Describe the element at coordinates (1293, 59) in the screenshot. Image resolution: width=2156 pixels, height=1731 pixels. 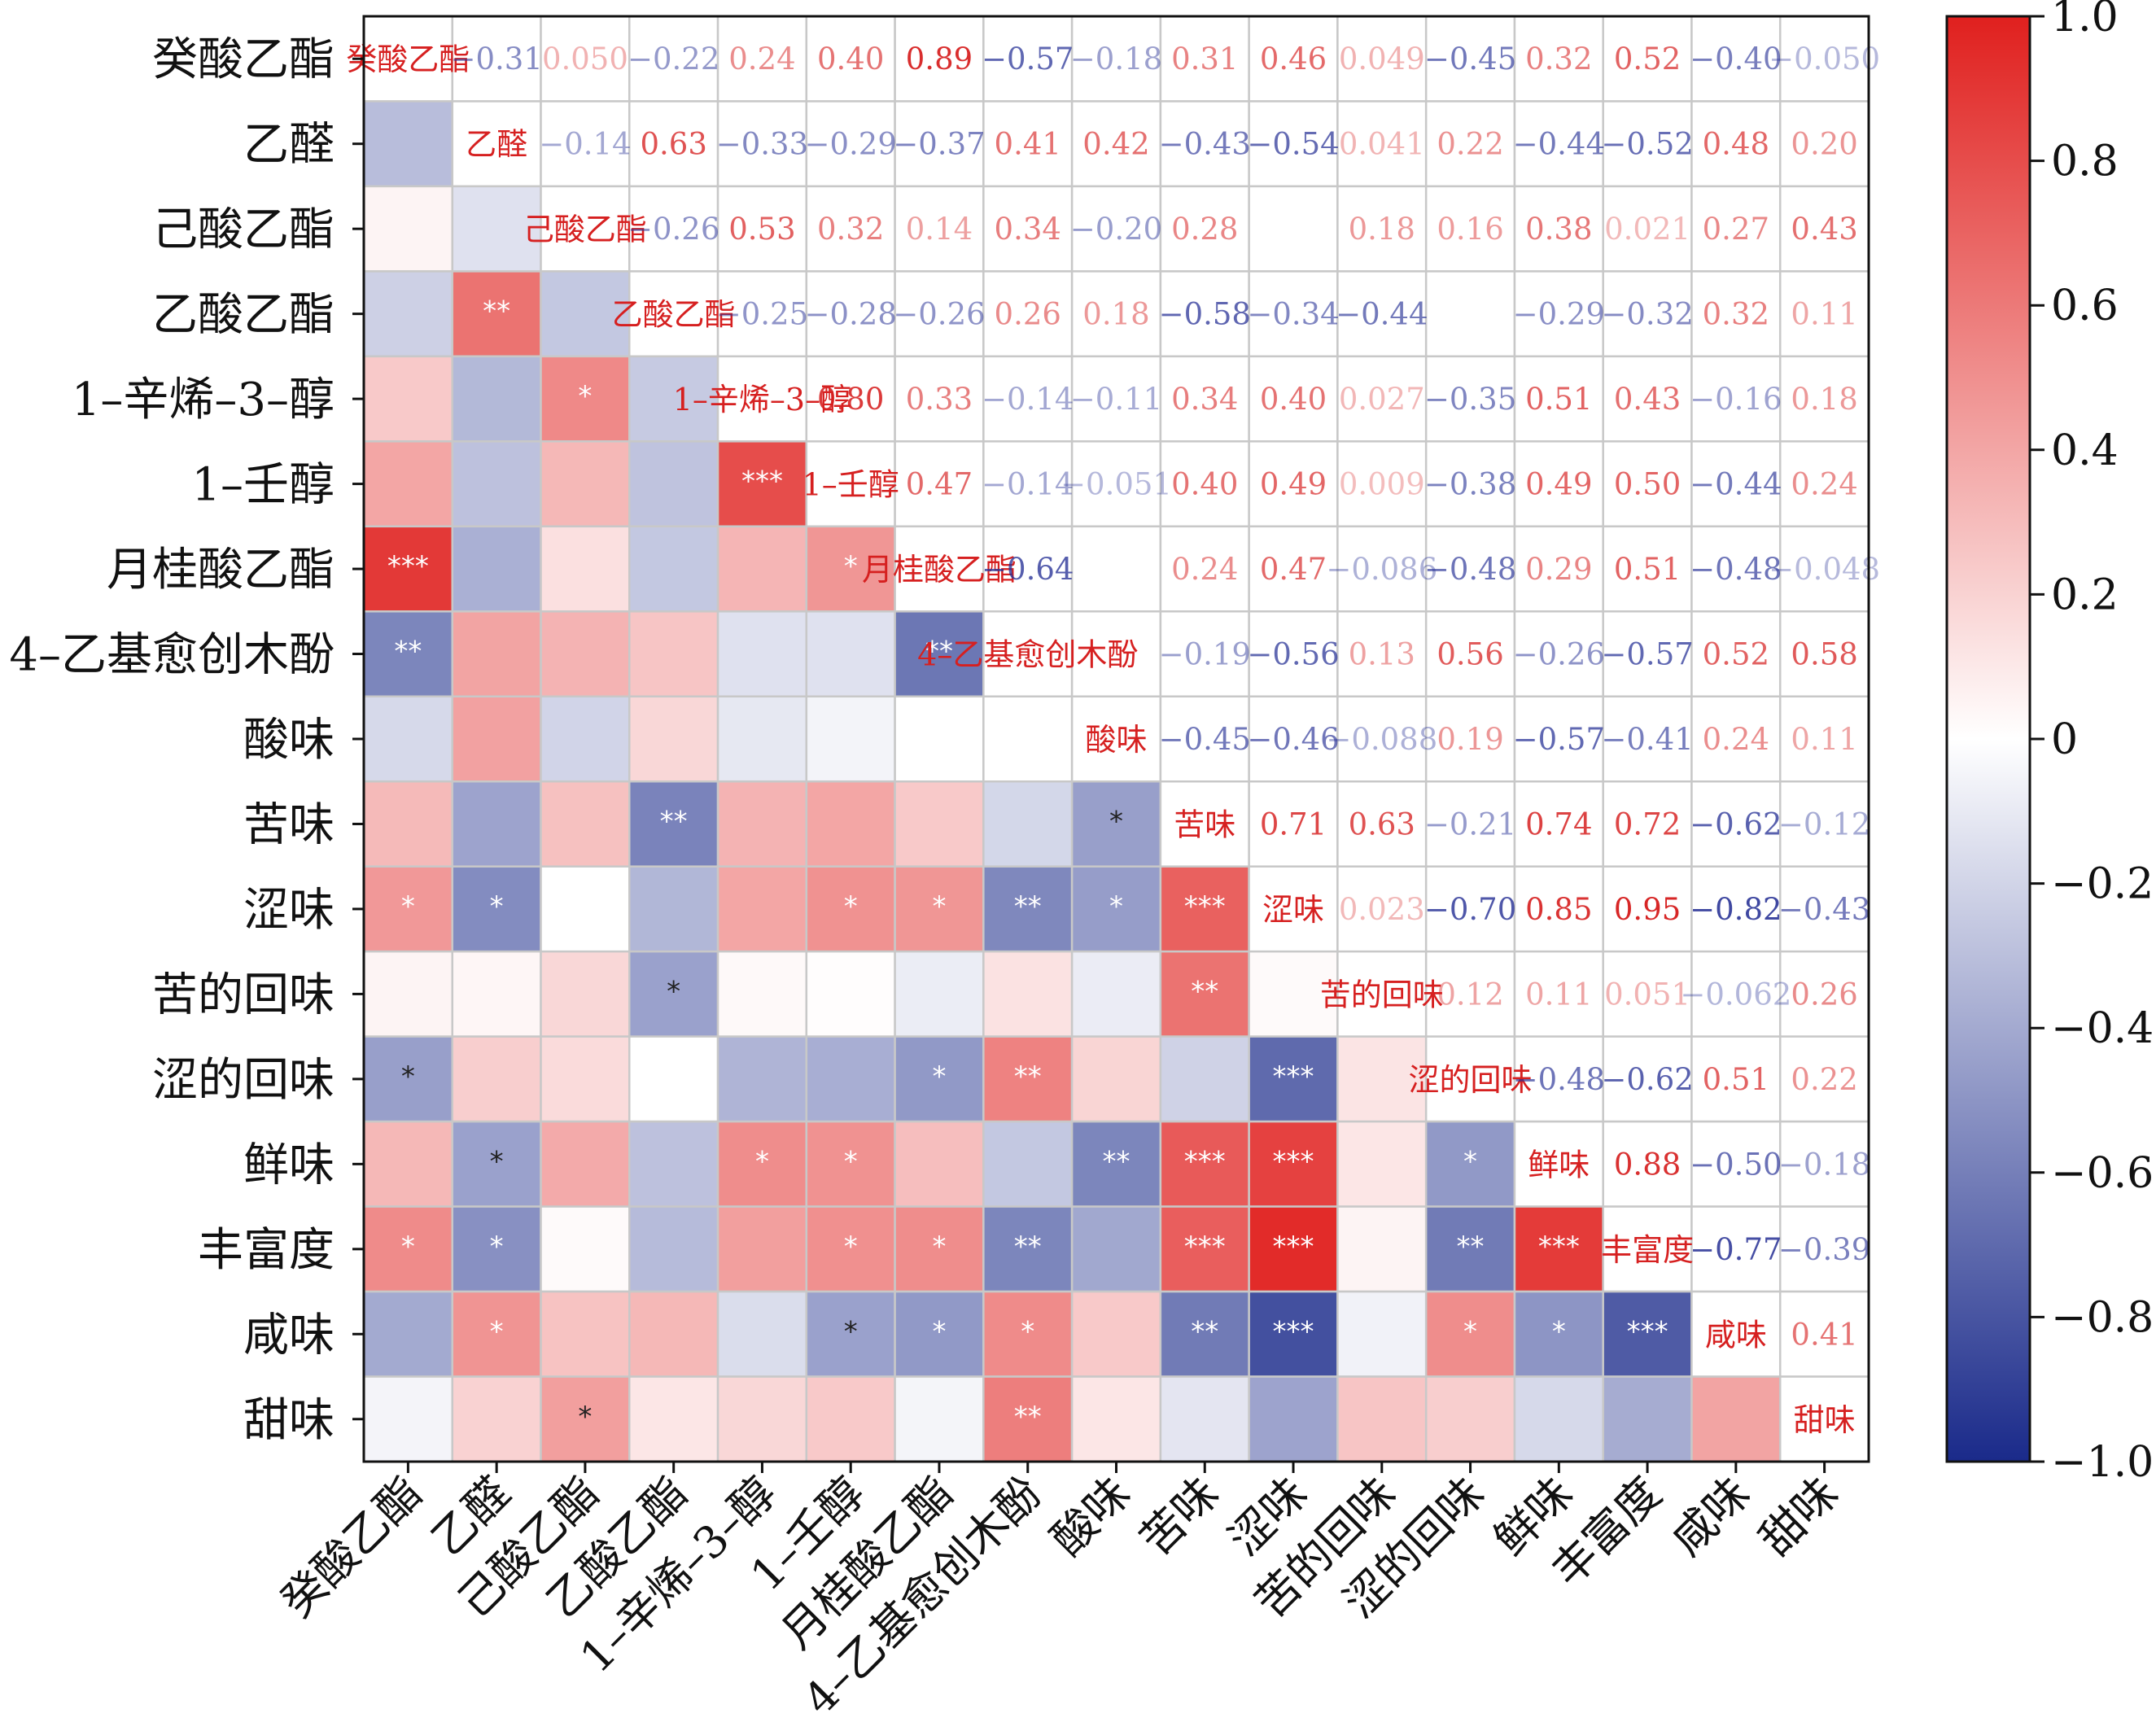
I see `correlation-value-label: 0.46` at that location.